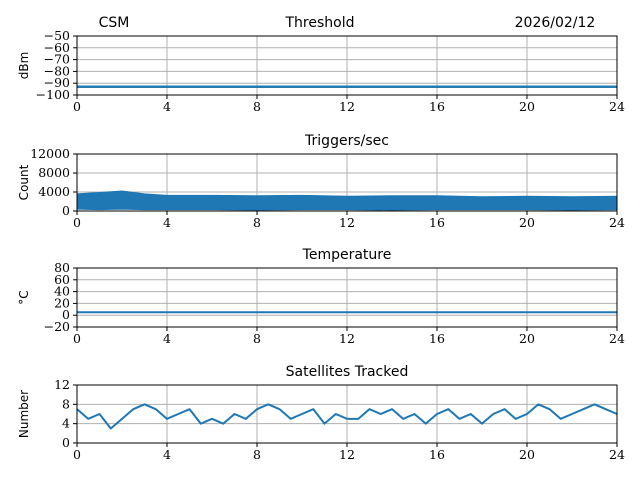 This screenshot has width=640, height=480. I want to click on header-center: Threshold, so click(320, 23).